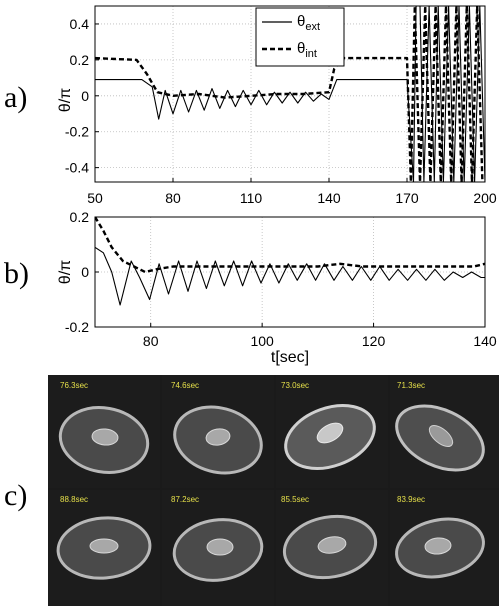 This screenshot has width=499, height=606. What do you see at coordinates (95, 198) in the screenshot?
I see `x-tick-label: 50` at bounding box center [95, 198].